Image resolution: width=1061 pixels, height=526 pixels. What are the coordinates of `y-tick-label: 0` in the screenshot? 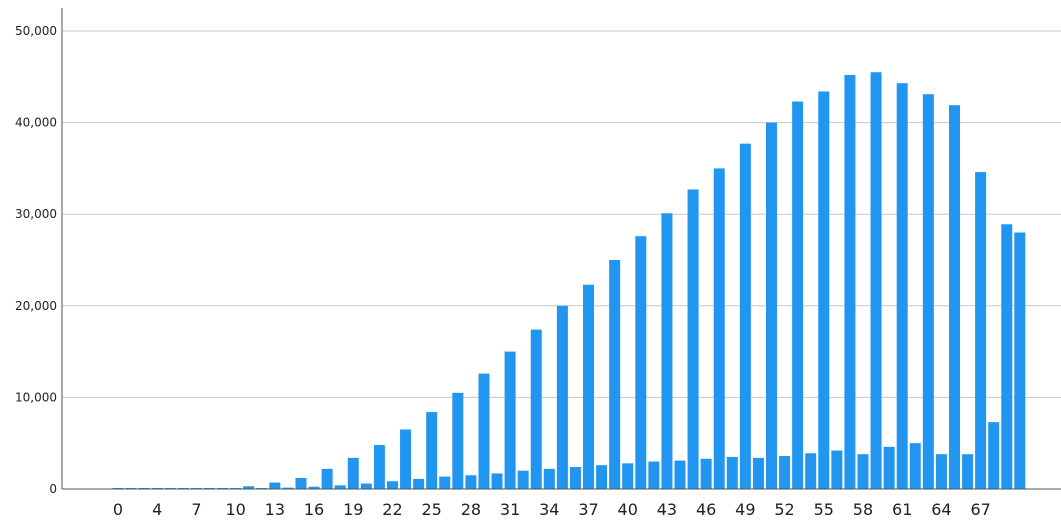 It's located at (53, 489).